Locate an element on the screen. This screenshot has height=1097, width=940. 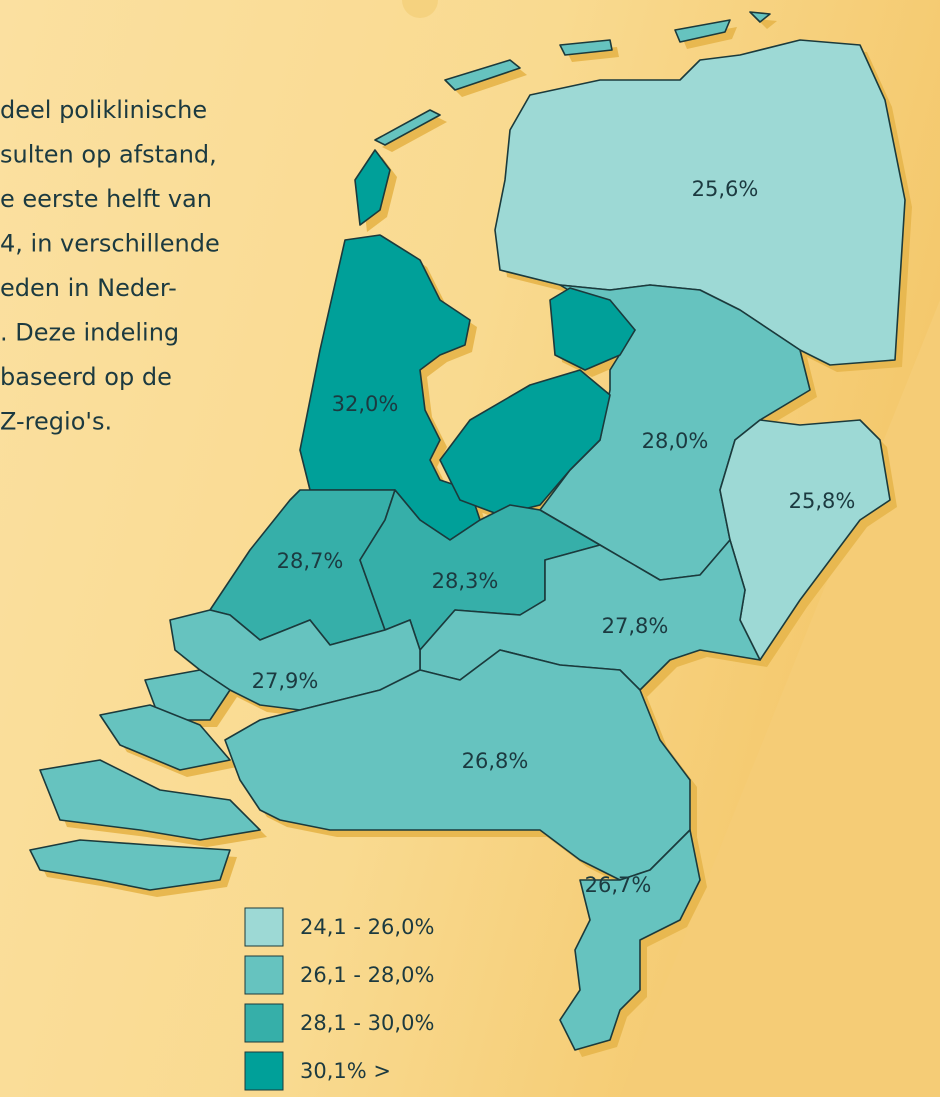
intro-line: 4, in verschillende is located at coordinates (110, 244).